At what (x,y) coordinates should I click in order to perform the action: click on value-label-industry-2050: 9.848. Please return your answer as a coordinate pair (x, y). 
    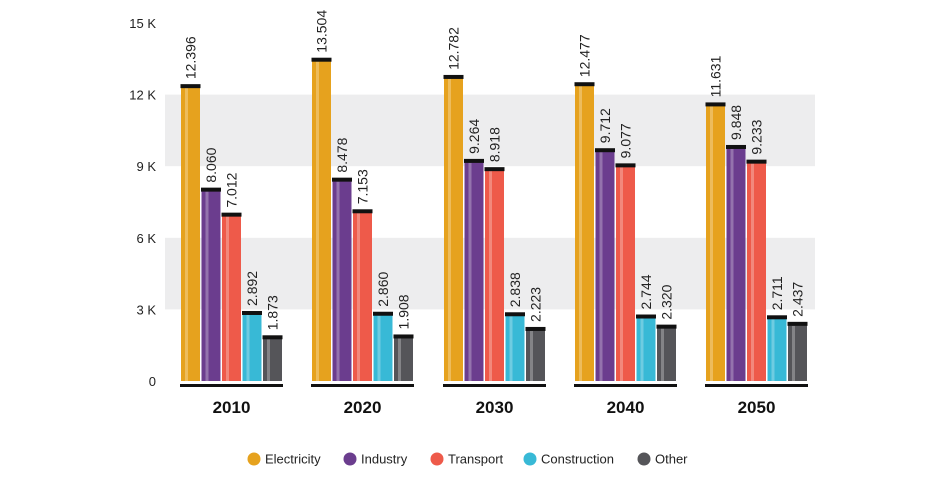
    Looking at the image, I should click on (736, 122).